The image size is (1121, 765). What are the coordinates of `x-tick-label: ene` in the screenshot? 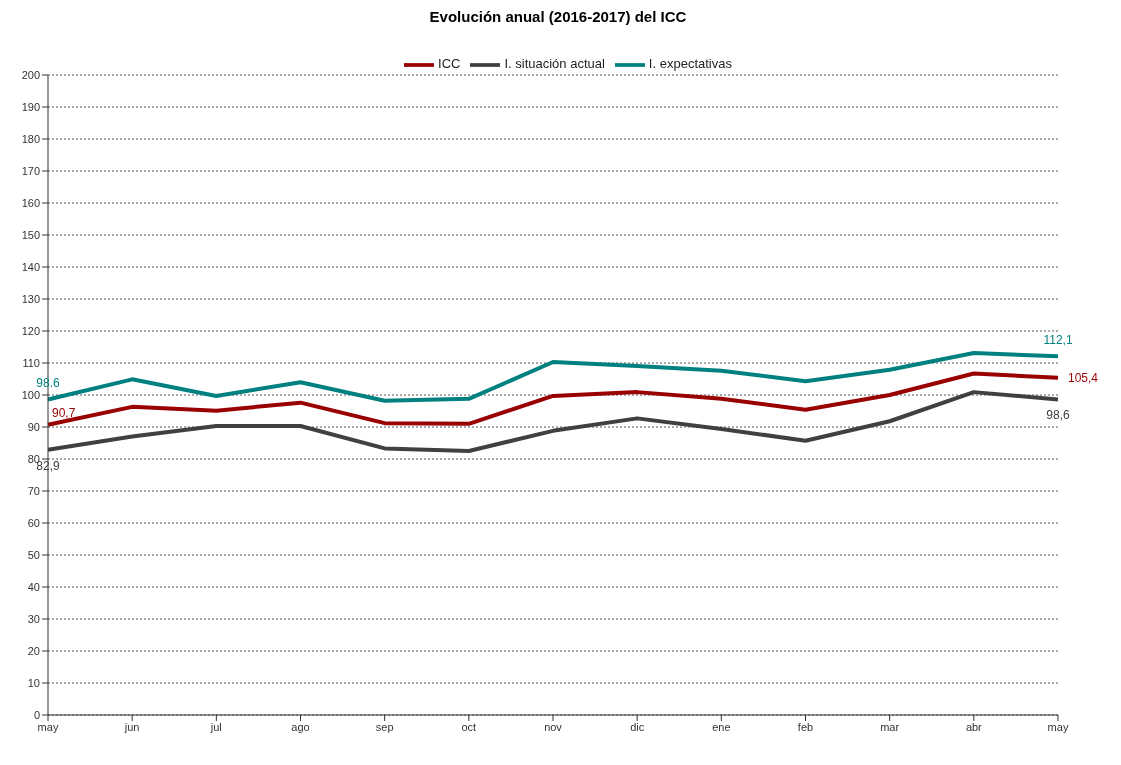 It's located at (721, 726).